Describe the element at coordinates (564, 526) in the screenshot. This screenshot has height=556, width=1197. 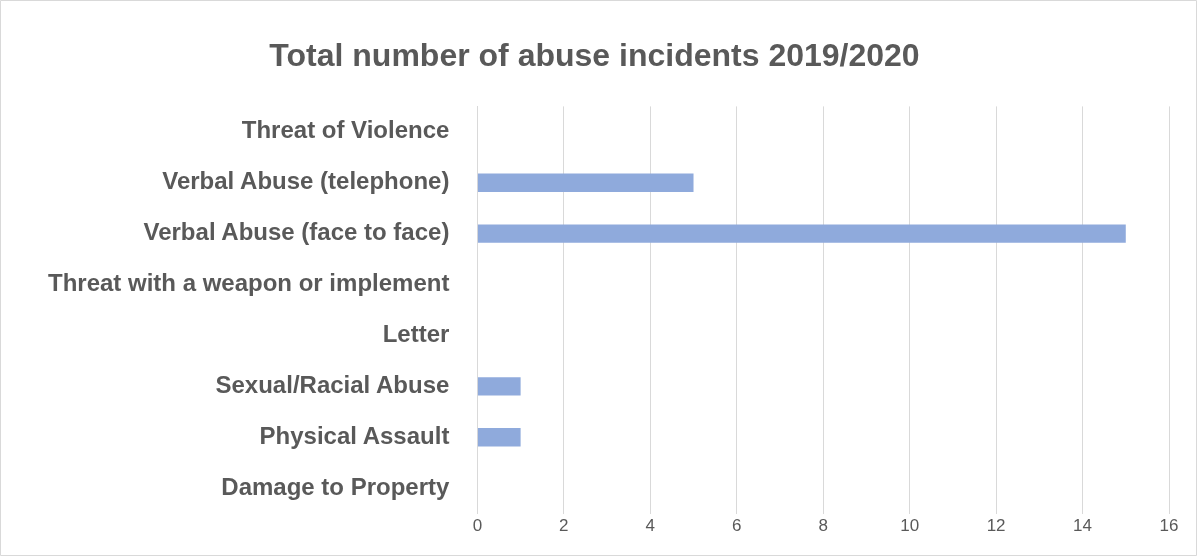
I see `x-tick-label: 2` at that location.